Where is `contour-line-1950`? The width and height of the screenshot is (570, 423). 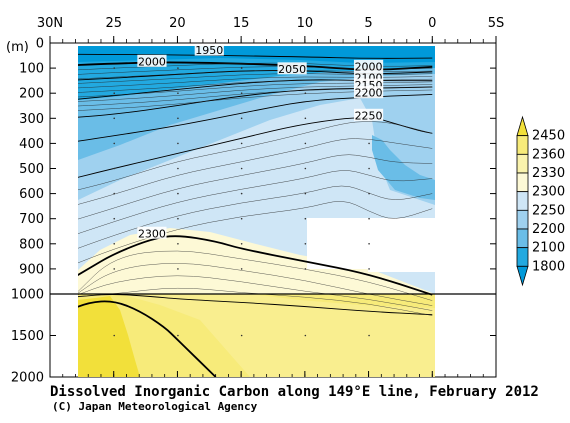
contour-line-1950 is located at coordinates (255, 56).